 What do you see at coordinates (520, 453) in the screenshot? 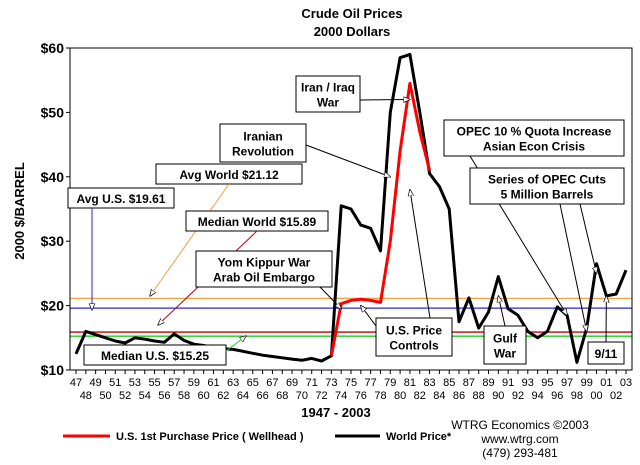
I see `credit-phone: (479) 293-481` at bounding box center [520, 453].